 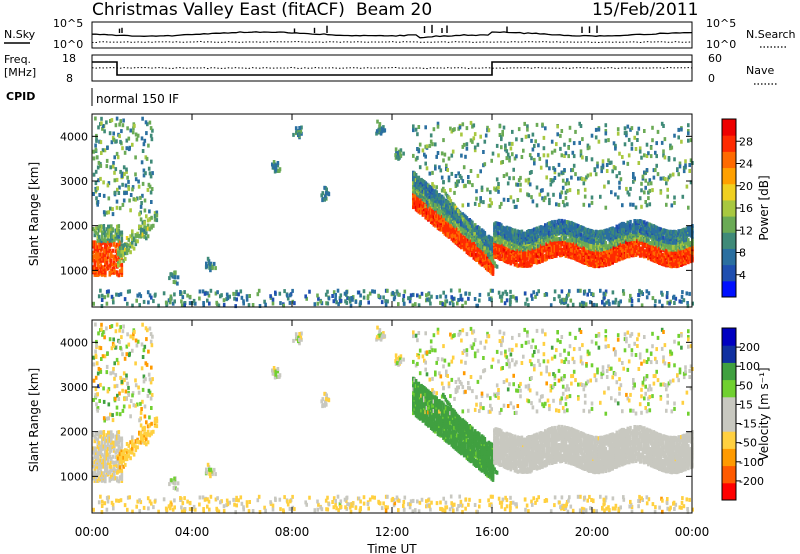 What do you see at coordinates (392, 68) in the screenshot?
I see `nave-line` at bounding box center [392, 68].